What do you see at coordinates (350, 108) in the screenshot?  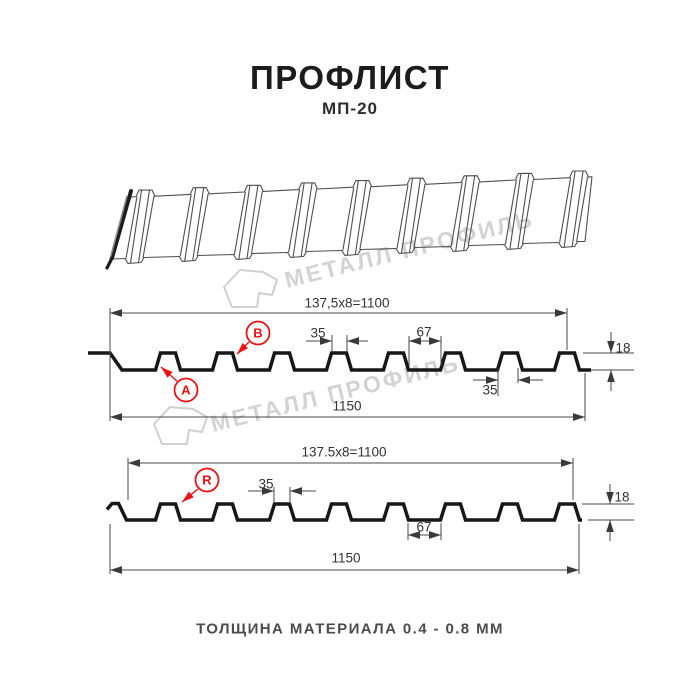 I see `profile-model-label: МП-20` at bounding box center [350, 108].